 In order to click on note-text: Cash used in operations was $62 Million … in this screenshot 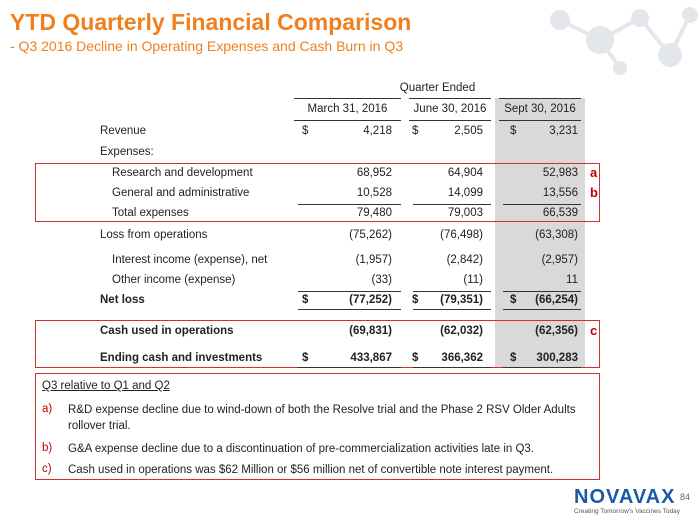, I will do `click(311, 470)`.